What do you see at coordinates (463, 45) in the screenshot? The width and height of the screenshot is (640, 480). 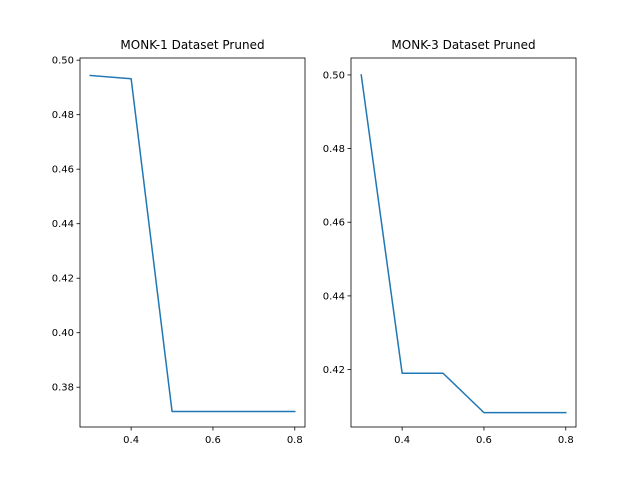 I see `chart-title: MONK-3 Dataset Pruned` at bounding box center [463, 45].